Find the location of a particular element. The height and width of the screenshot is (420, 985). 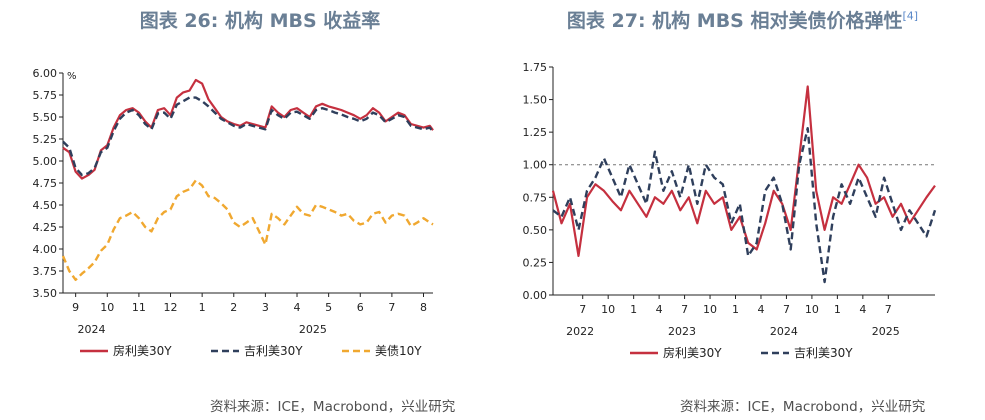

0-x-tick-label: 8 is located at coordinates (423, 307).